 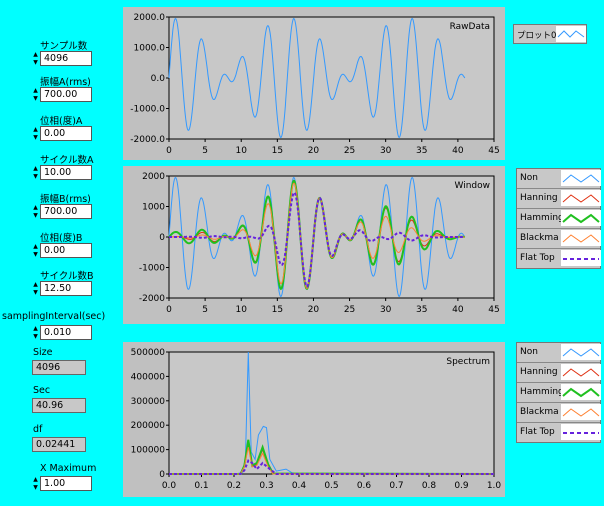 What do you see at coordinates (59, 444) in the screenshot?
I see `df-indicator: 0.02441` at bounding box center [59, 444].